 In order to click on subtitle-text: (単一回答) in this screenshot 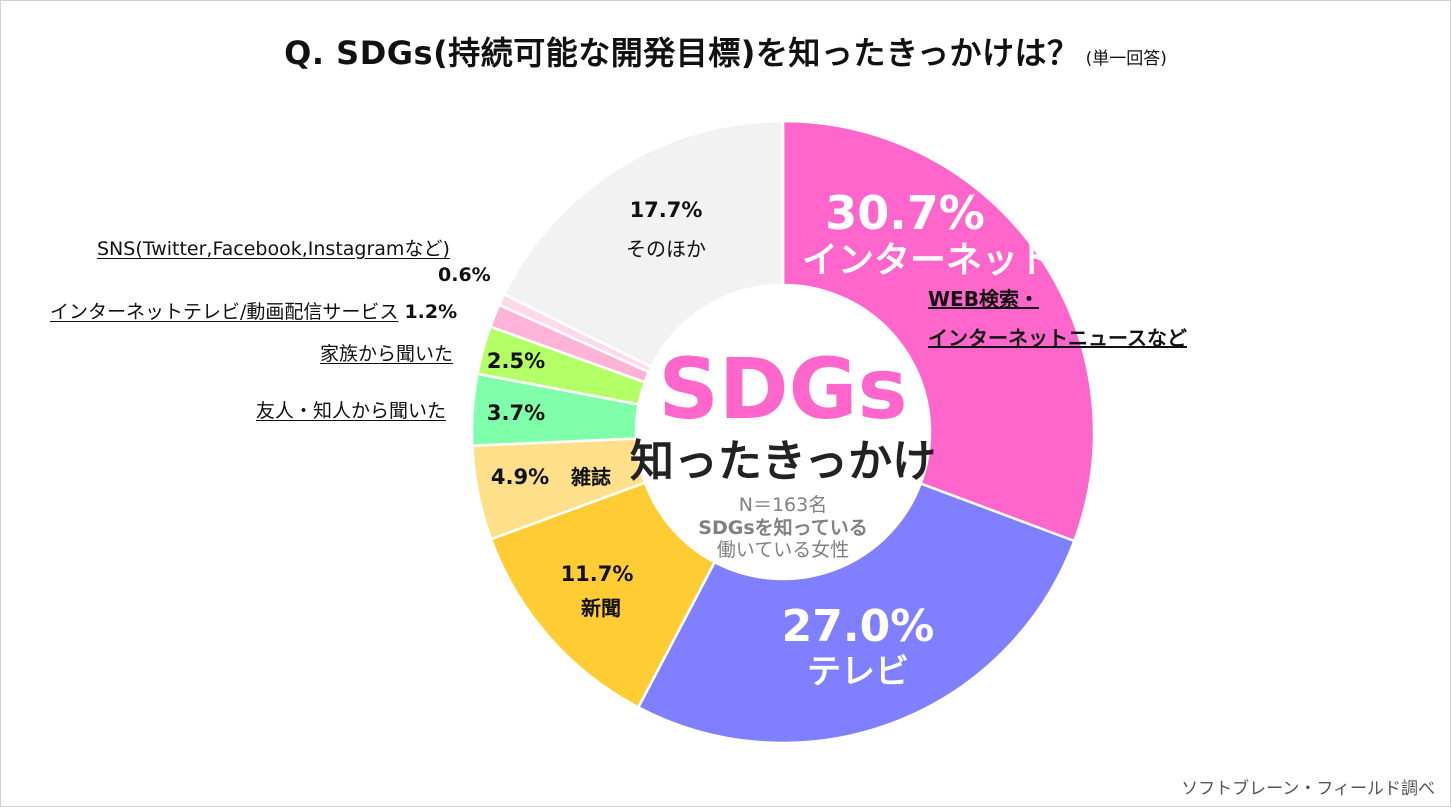, I will do `click(1126, 59)`.